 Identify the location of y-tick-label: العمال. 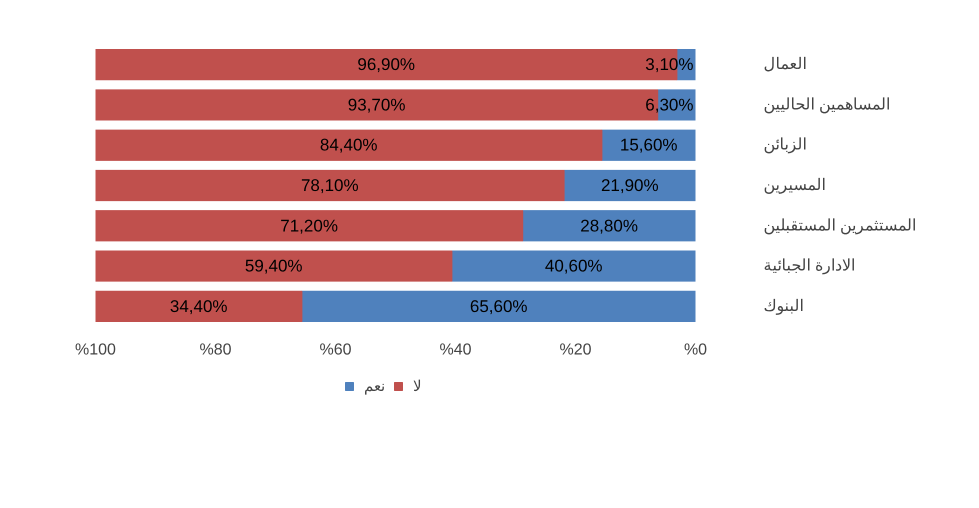
(785, 65).